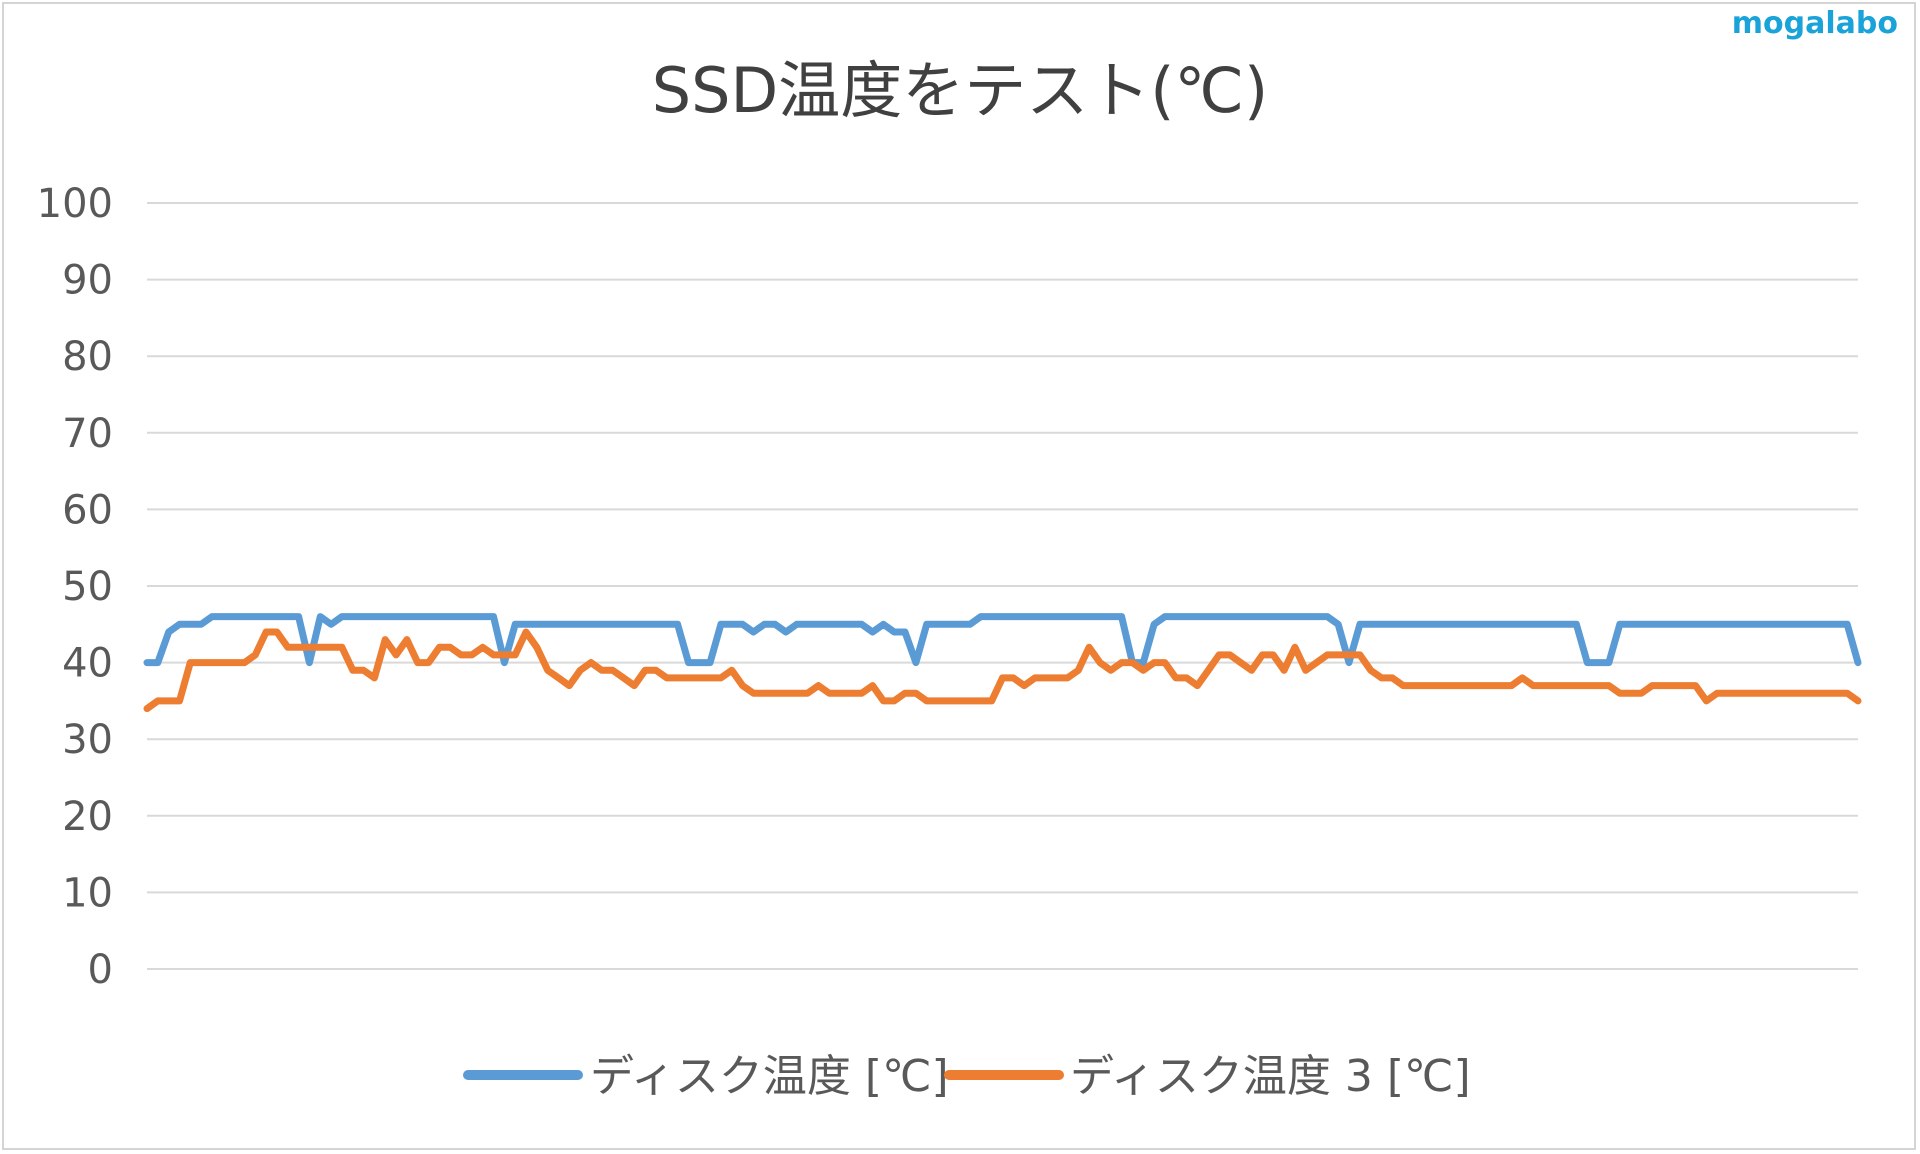  I want to click on y-tick-label: 90, so click(87, 281).